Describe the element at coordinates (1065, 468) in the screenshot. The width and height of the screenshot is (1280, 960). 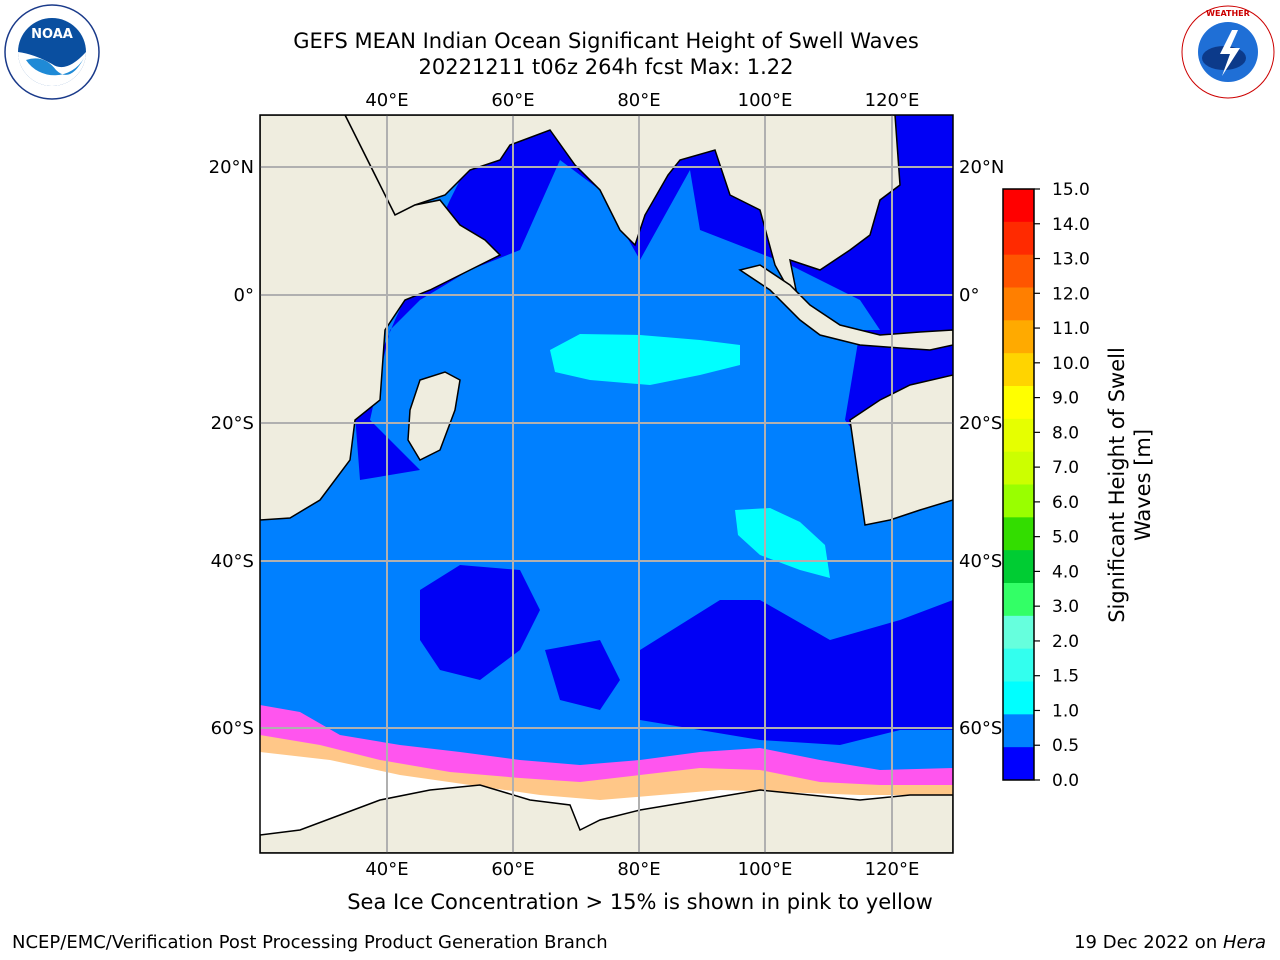
I see `colorbar-tick-label: 7.0` at that location.